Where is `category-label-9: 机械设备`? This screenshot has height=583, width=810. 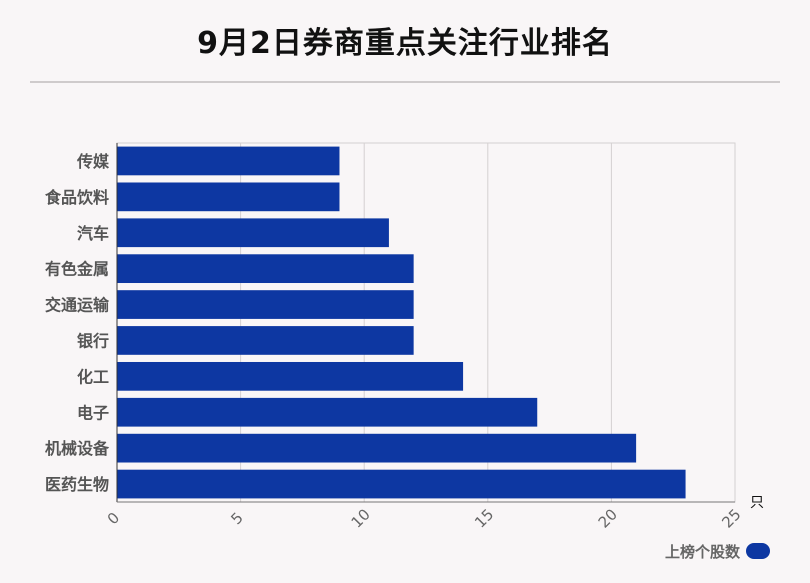
category-label-9: 机械设备 is located at coordinates (77, 448).